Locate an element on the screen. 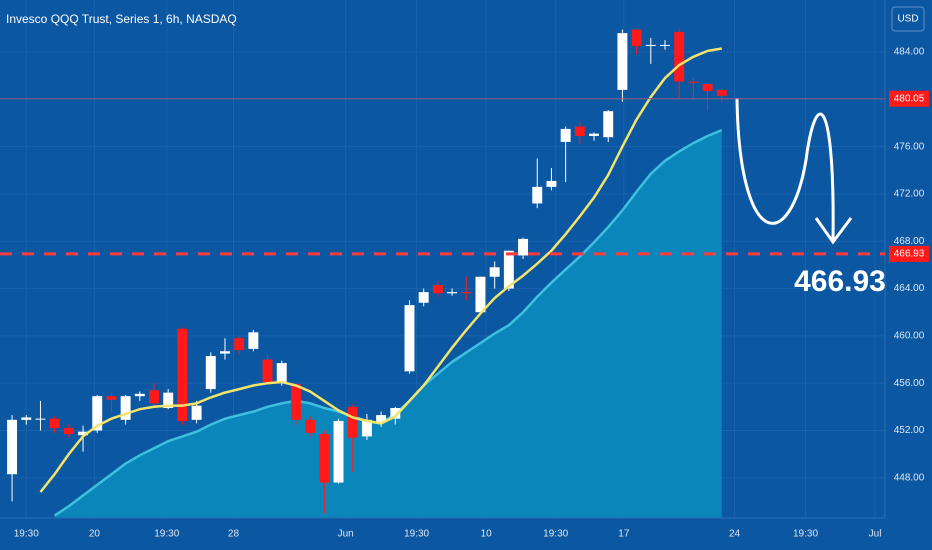 The width and height of the screenshot is (932, 550). y-tick-label: 472.00 is located at coordinates (909, 194).